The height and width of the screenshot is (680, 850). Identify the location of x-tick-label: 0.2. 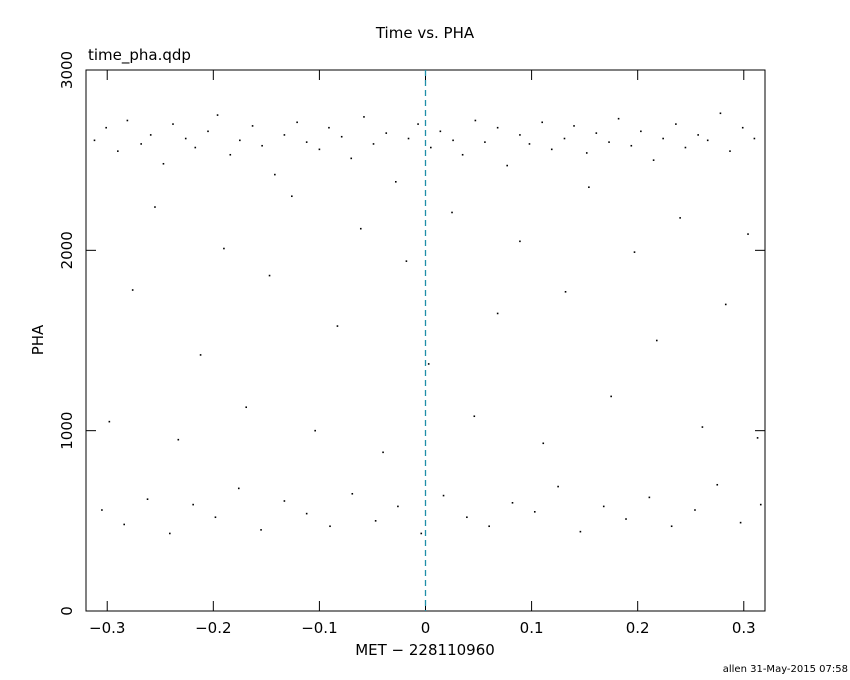
(638, 628).